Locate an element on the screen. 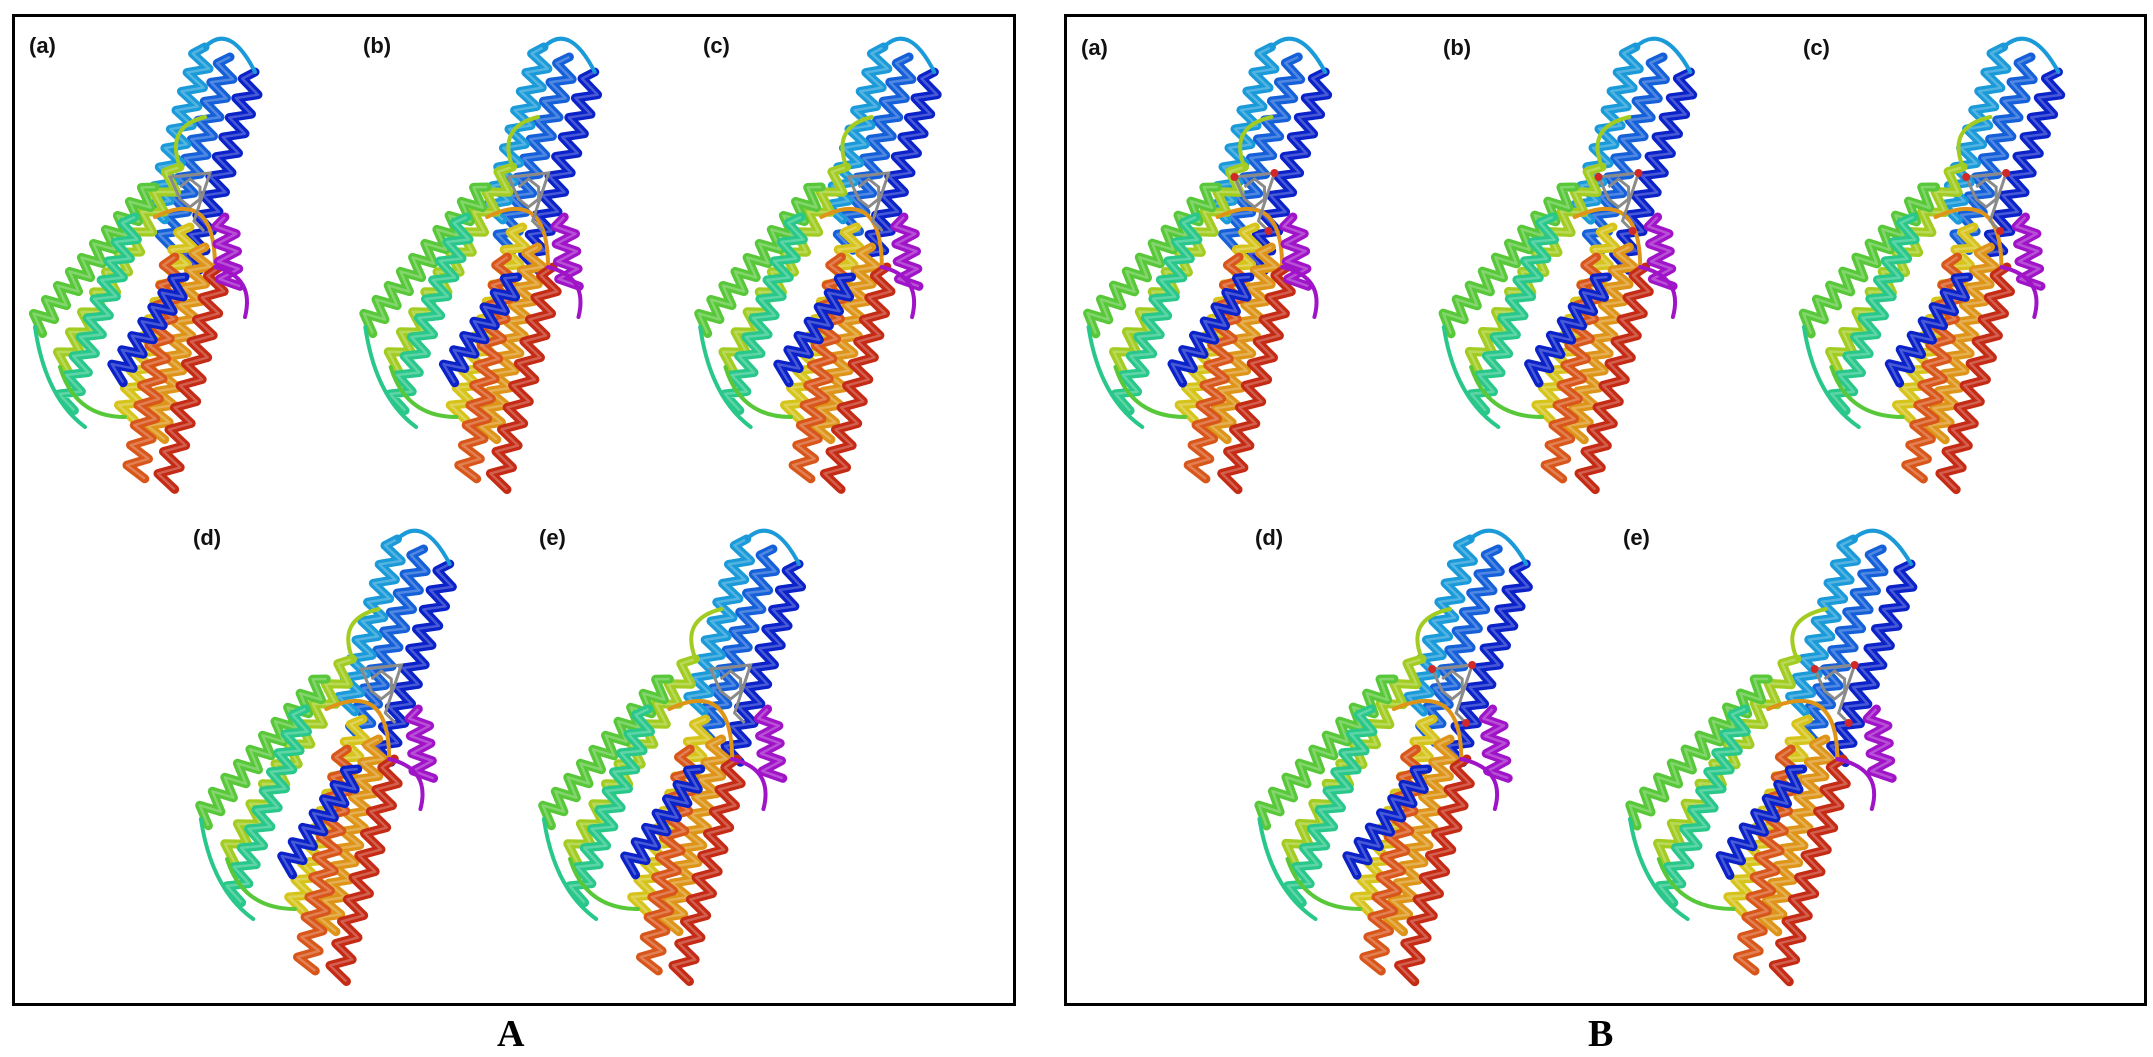 This screenshot has height=1057, width=2153. panel-b-label: B is located at coordinates (1601, 1034).